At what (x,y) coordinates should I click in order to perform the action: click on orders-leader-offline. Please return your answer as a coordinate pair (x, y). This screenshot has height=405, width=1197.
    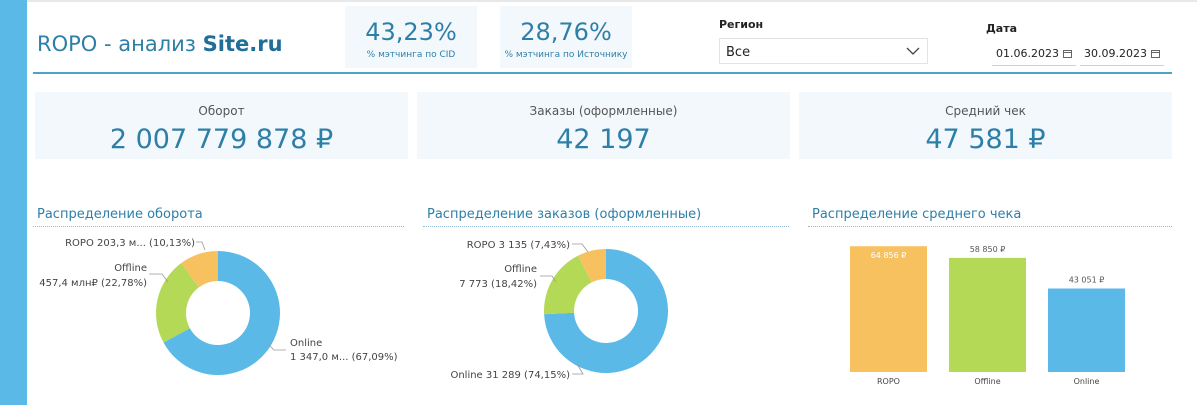
    Looking at the image, I should click on (548, 279).